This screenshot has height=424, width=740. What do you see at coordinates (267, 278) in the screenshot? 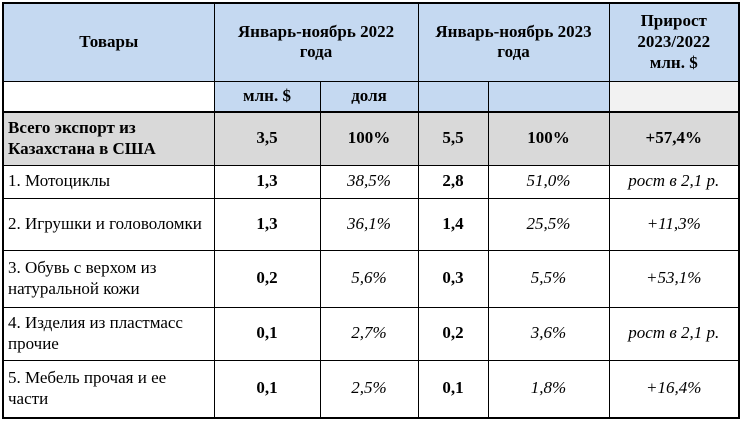
I see `mln-2022-value: 0,2` at bounding box center [267, 278].